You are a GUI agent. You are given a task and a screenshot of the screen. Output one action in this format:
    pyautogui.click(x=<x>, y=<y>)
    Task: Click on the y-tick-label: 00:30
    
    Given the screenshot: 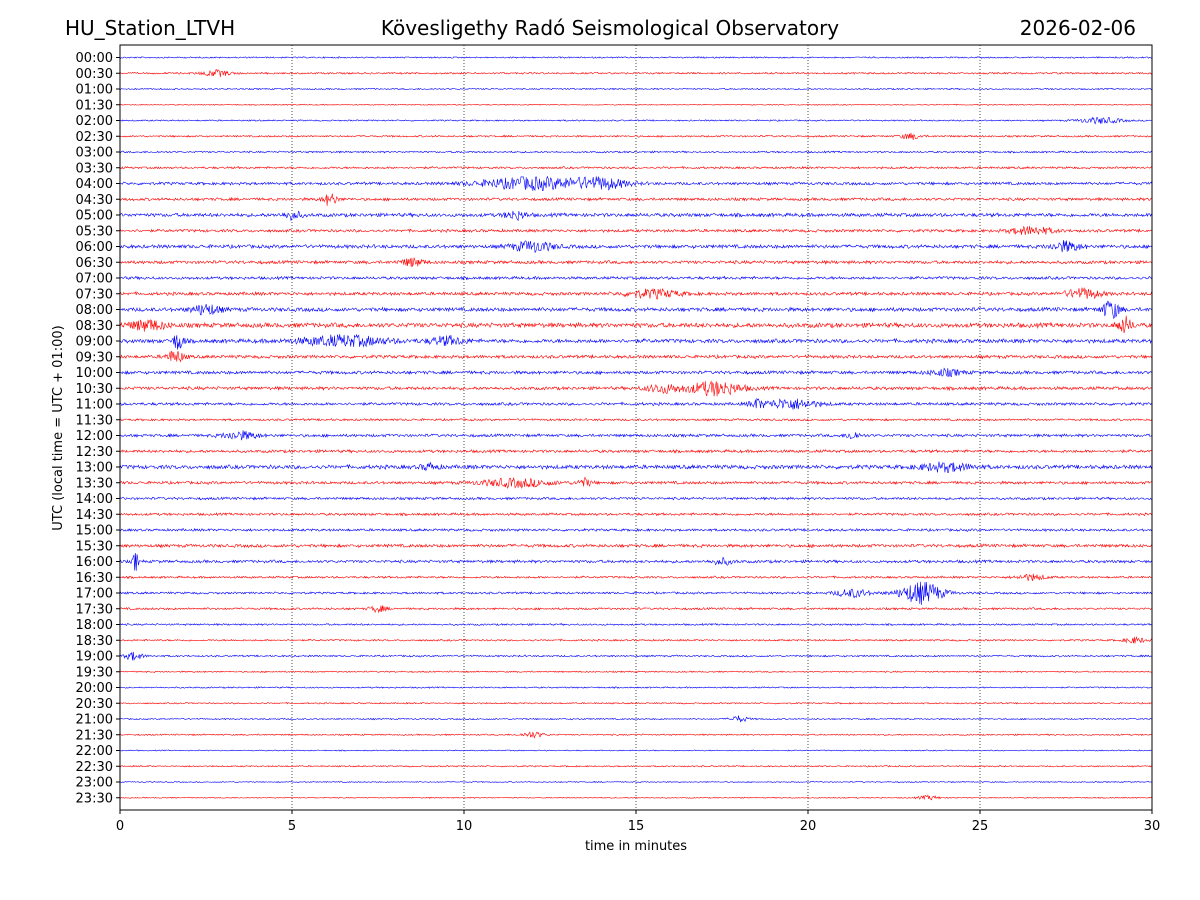 What is the action you would take?
    pyautogui.click(x=94, y=74)
    